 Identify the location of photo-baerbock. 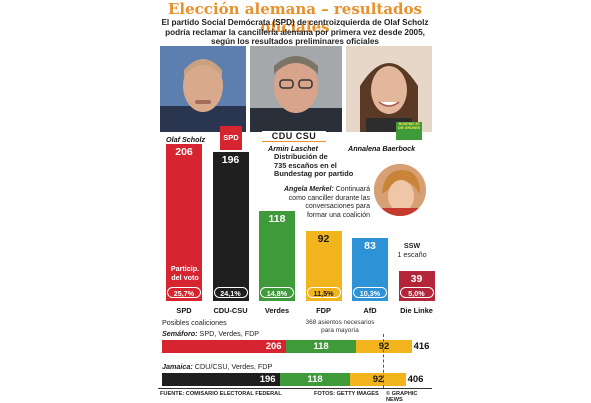
(389, 89).